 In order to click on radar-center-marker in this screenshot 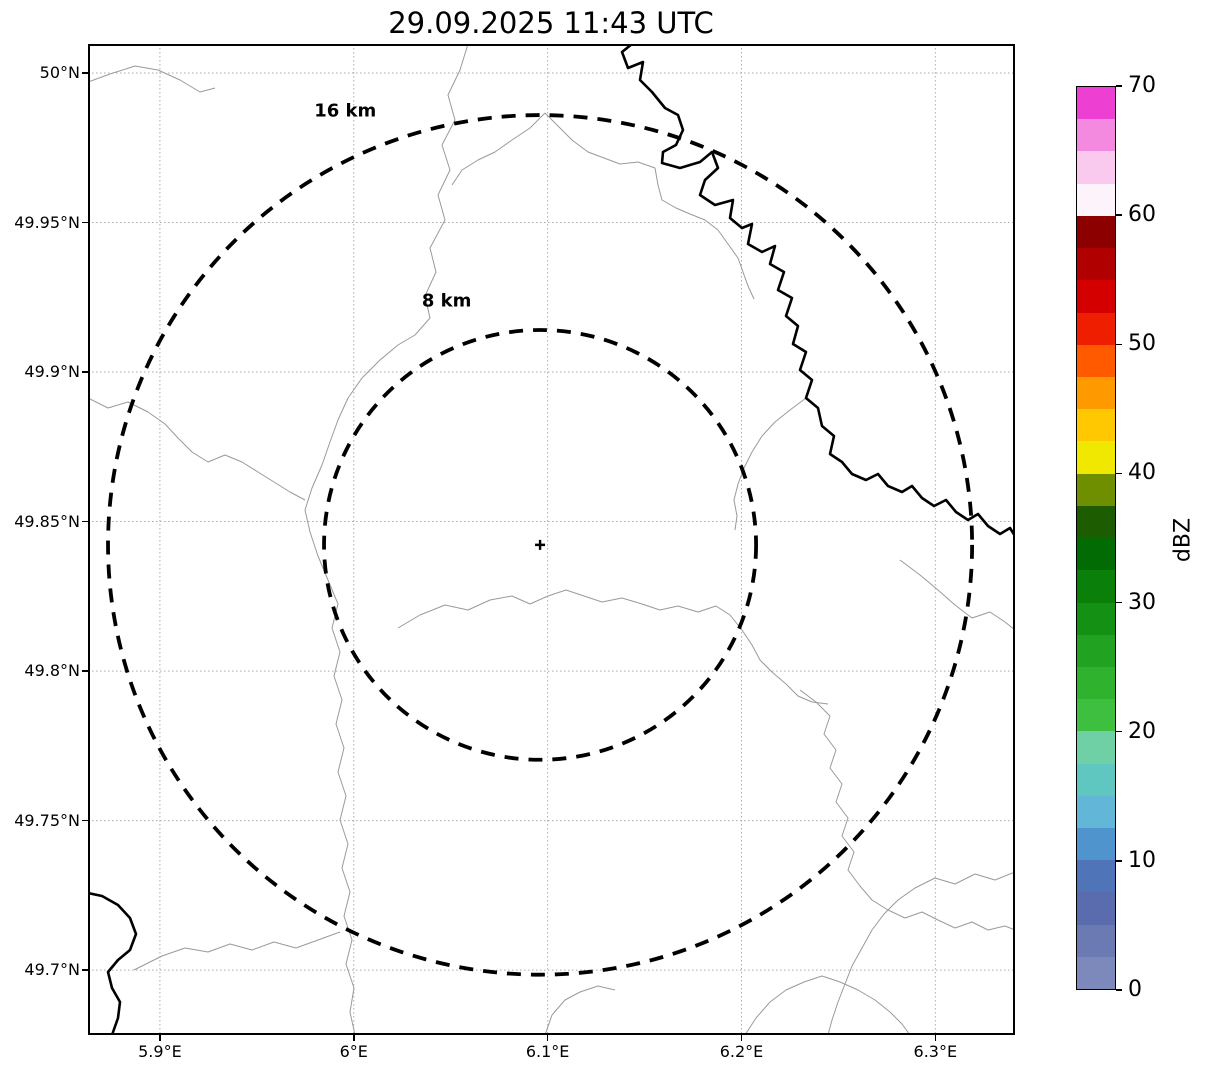, I will do `click(540, 544)`.